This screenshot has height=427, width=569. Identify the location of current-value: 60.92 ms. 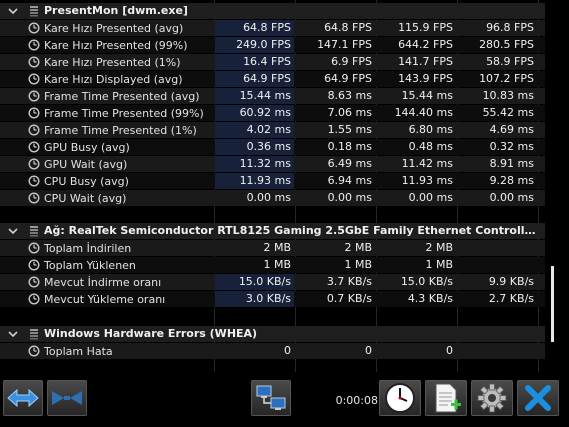
(254, 113).